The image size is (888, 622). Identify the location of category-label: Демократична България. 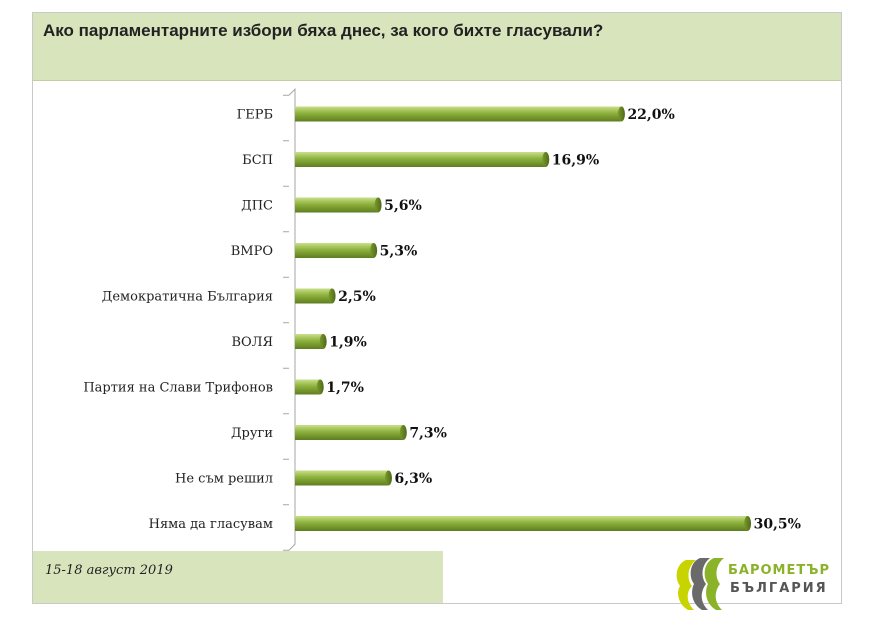
(187, 297).